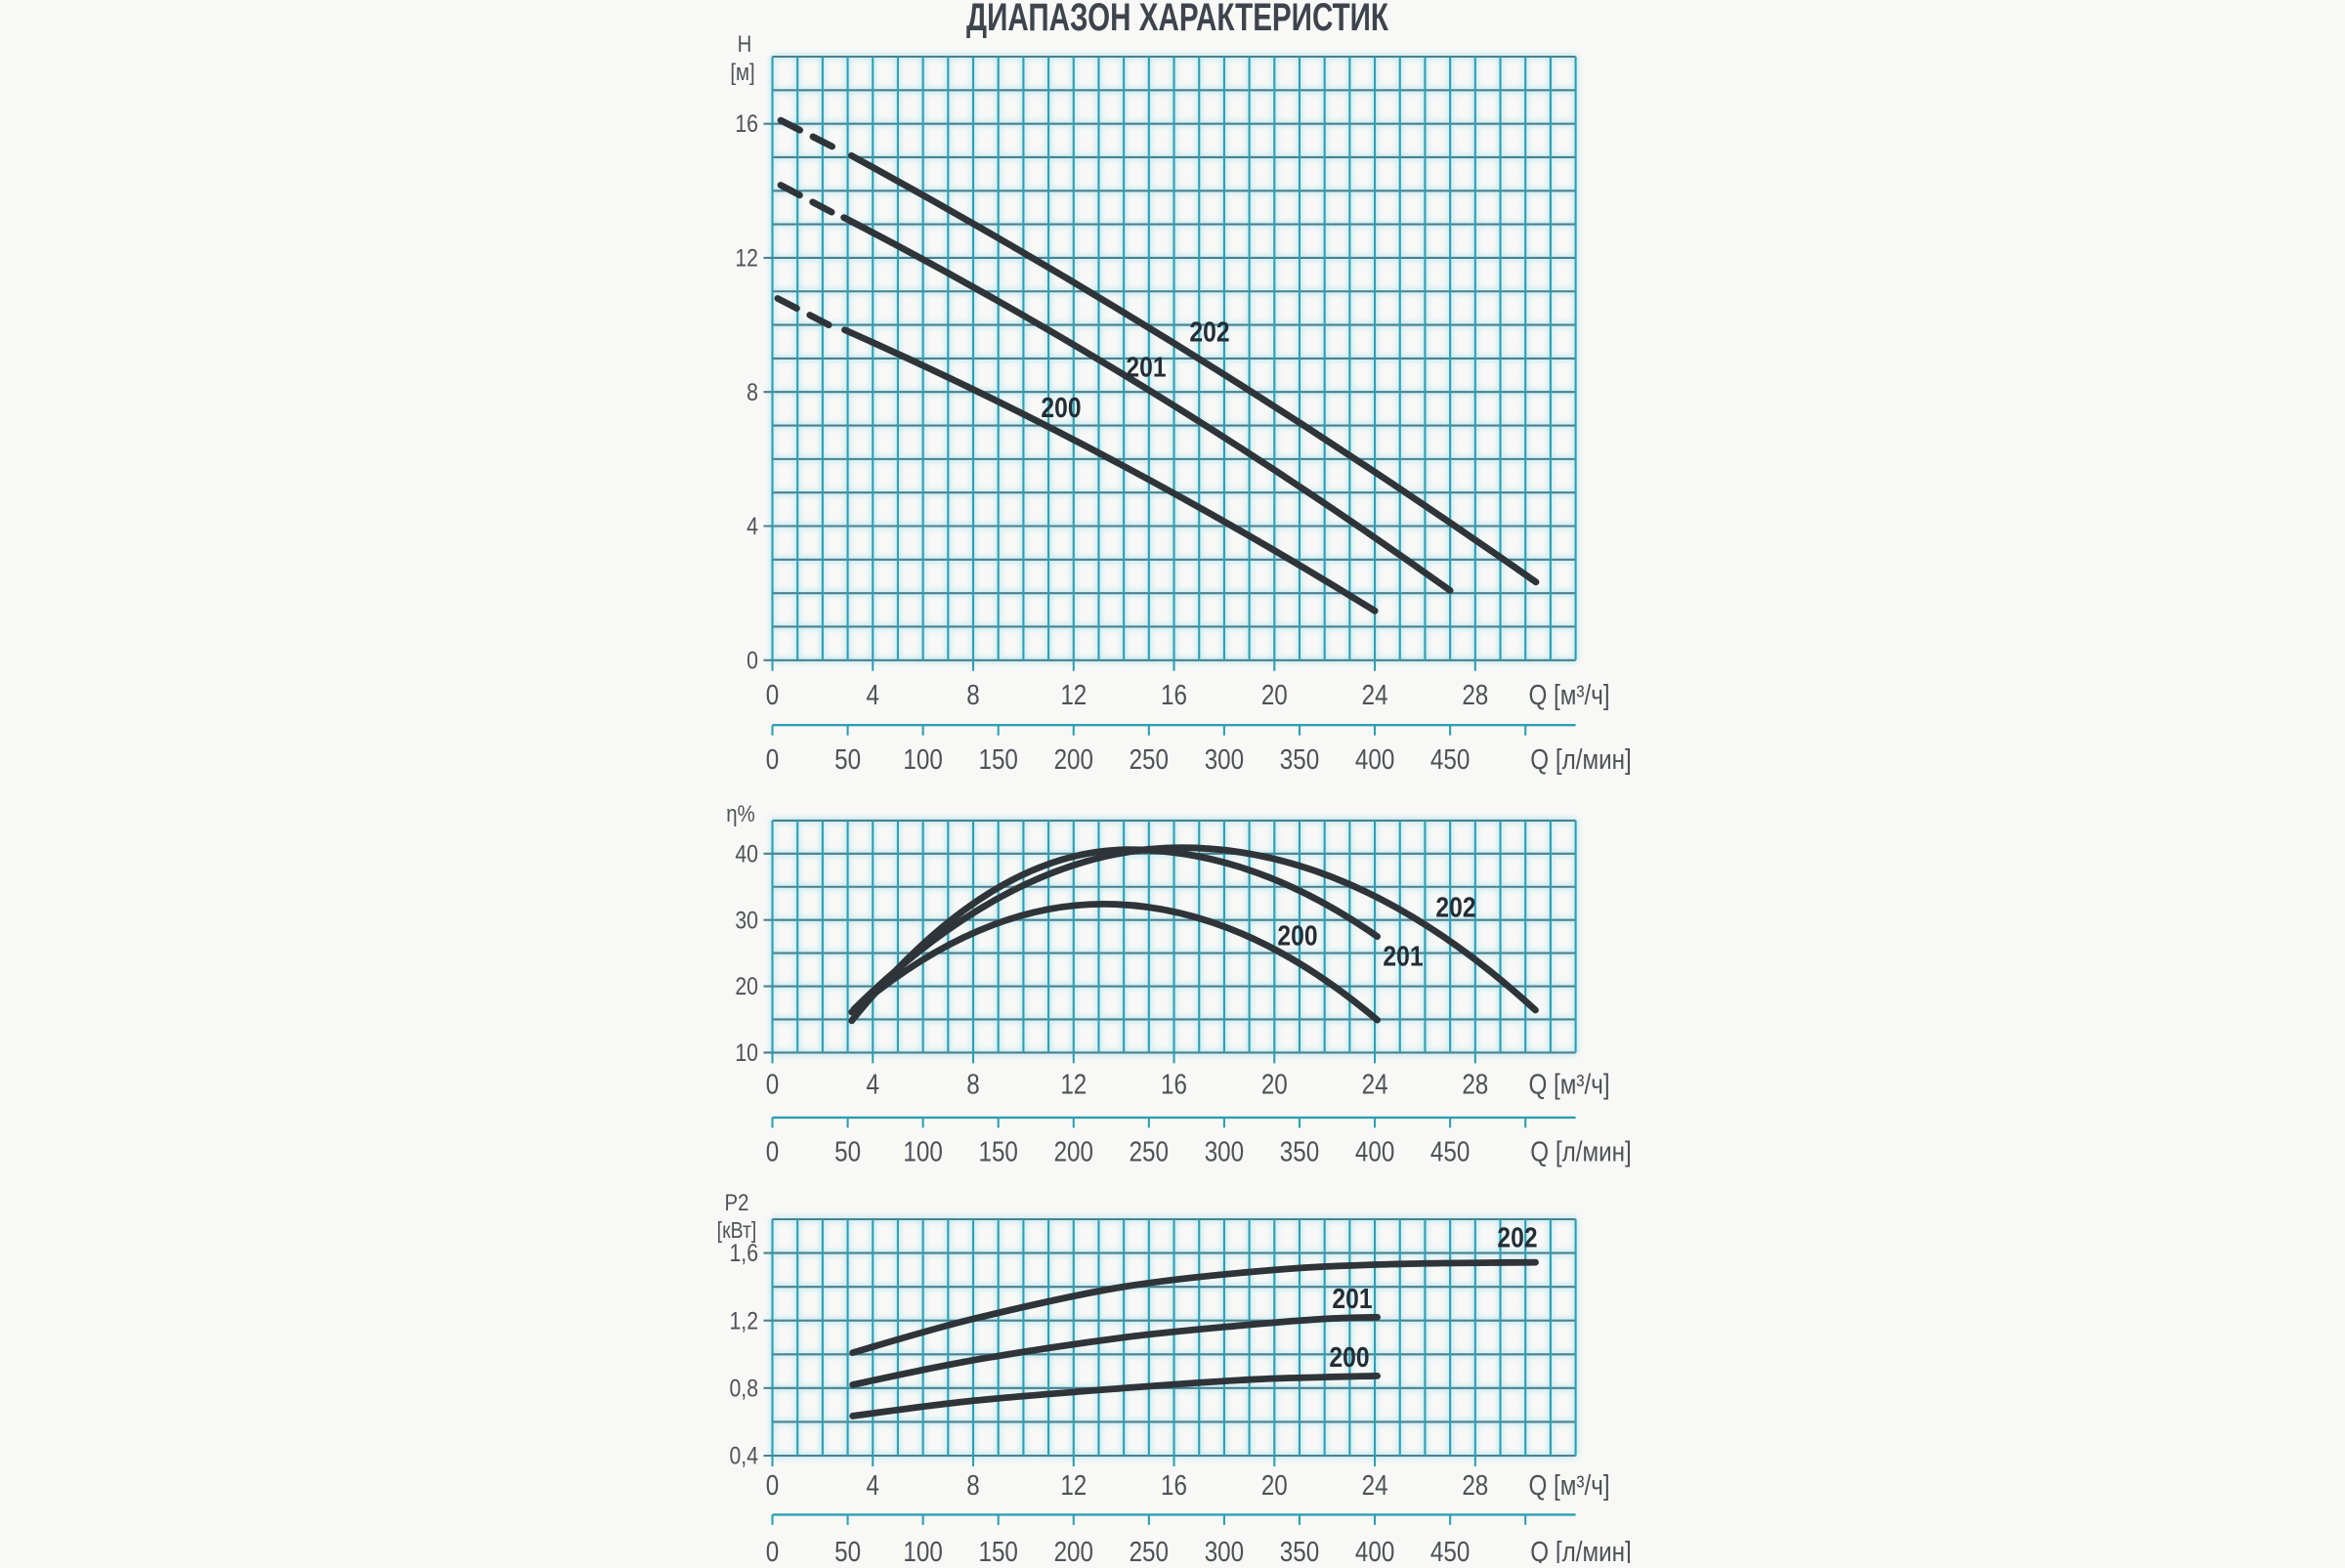  What do you see at coordinates (743, 1321) in the screenshot?
I see `svg-text: 1,2` at bounding box center [743, 1321].